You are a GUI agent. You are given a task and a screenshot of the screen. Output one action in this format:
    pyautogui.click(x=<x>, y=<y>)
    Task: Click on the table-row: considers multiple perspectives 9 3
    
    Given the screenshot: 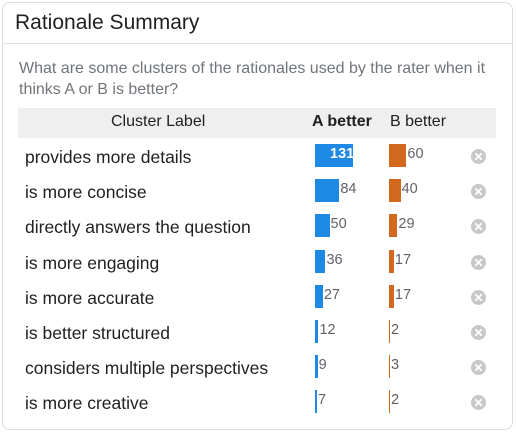 What is the action you would take?
    pyautogui.click(x=257, y=366)
    